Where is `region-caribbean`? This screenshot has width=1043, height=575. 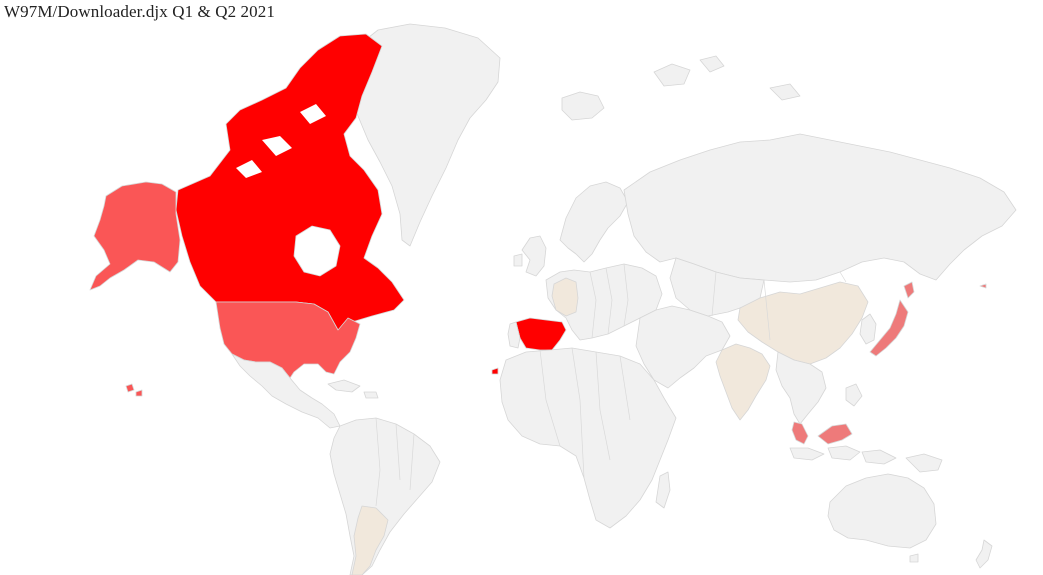 region-caribbean is located at coordinates (353, 389).